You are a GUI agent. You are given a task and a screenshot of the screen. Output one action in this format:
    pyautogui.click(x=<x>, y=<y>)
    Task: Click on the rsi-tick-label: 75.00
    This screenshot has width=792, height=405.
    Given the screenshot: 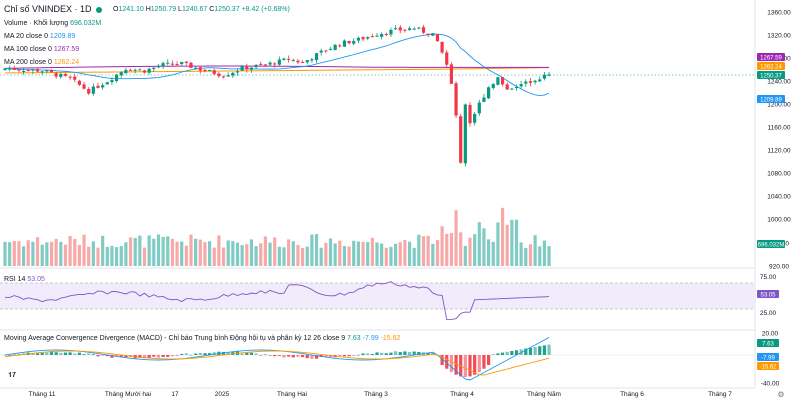 What is the action you would take?
    pyautogui.click(x=768, y=277)
    